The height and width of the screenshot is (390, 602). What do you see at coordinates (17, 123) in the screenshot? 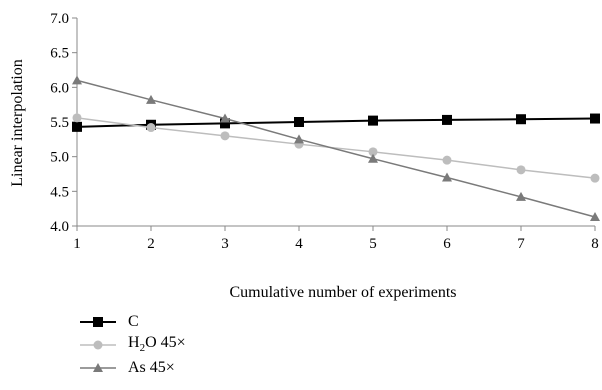
I see `y-axis-title: Linear interpolation` at bounding box center [17, 123].